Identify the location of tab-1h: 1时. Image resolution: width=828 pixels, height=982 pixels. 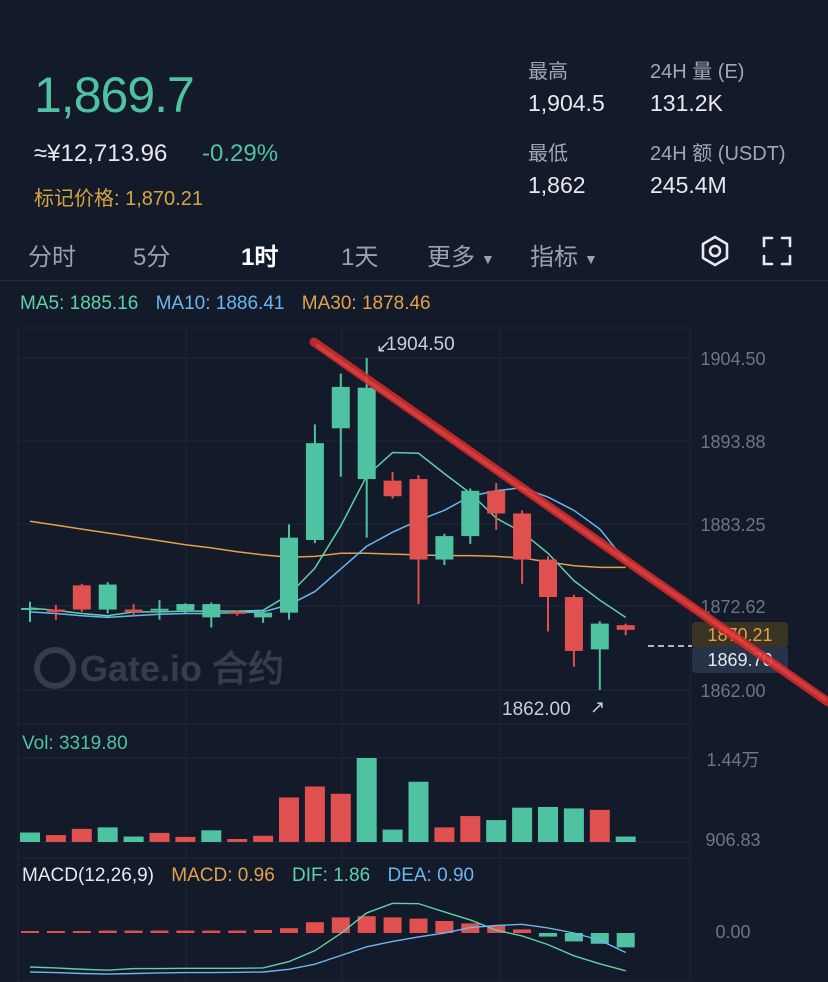
(260, 257).